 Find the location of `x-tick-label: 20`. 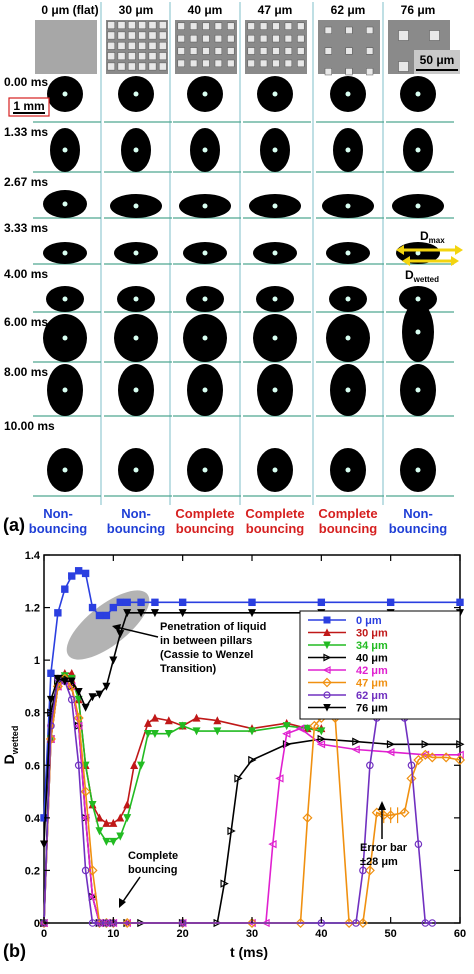

x-tick-label: 20 is located at coordinates (183, 934).